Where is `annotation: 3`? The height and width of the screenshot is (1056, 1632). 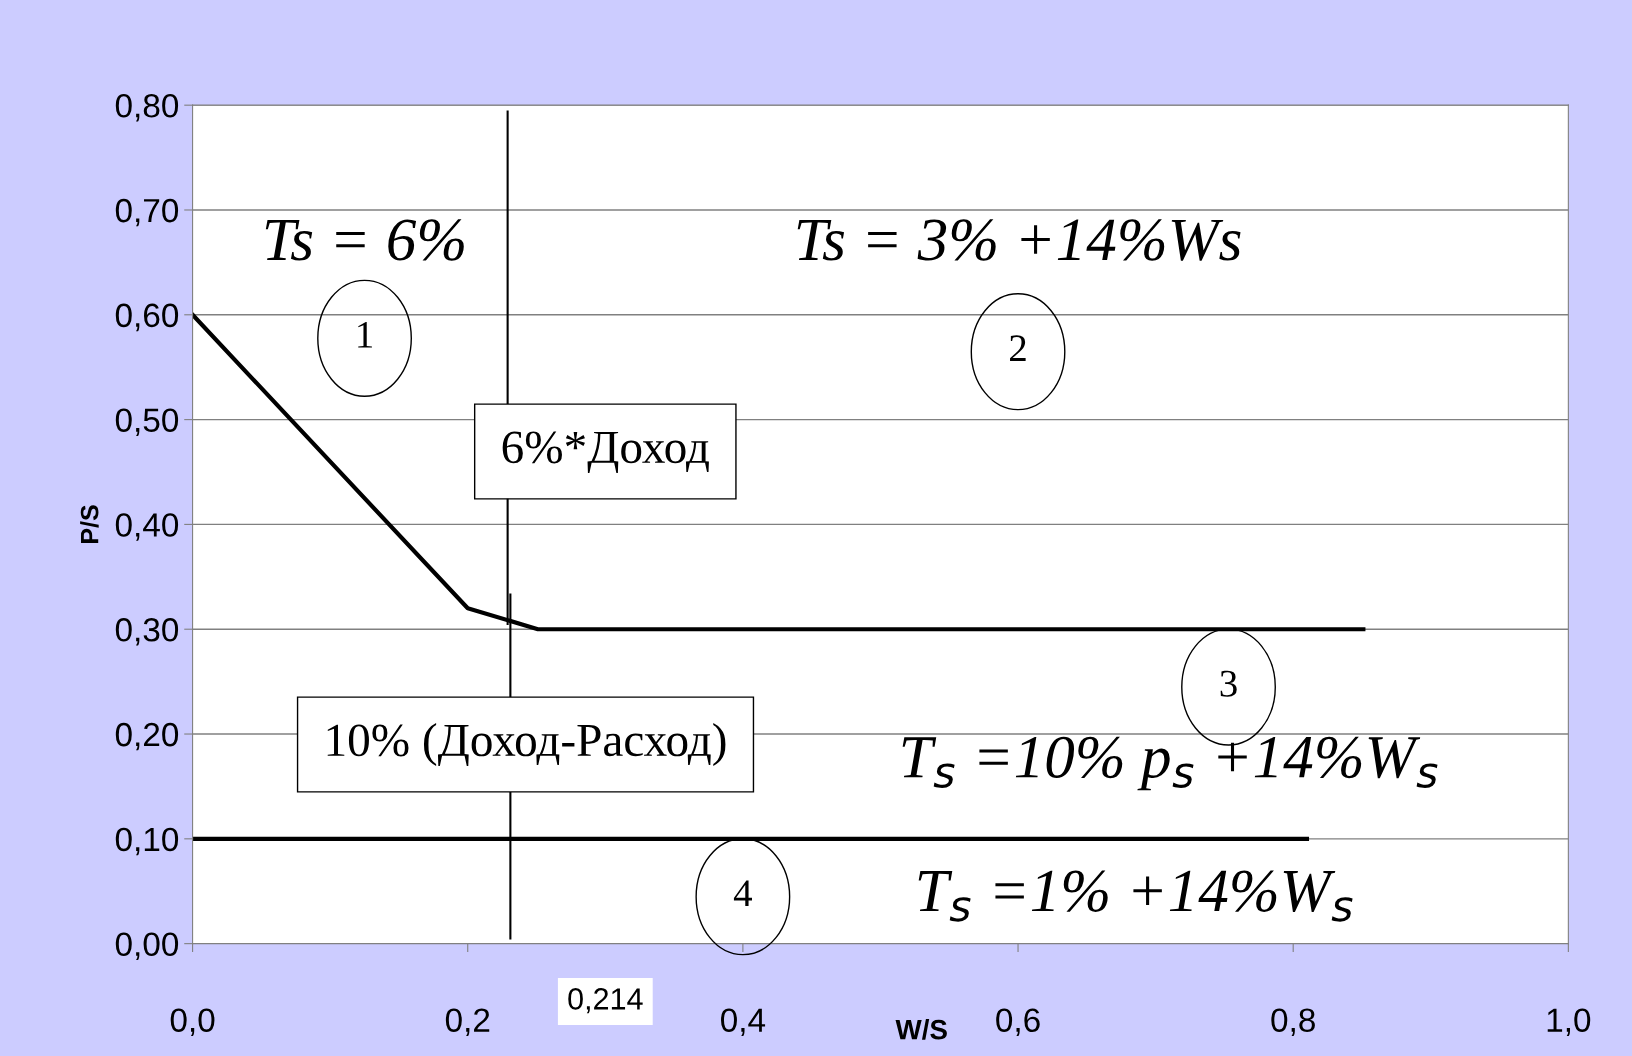
annotation: 3 is located at coordinates (1228, 683).